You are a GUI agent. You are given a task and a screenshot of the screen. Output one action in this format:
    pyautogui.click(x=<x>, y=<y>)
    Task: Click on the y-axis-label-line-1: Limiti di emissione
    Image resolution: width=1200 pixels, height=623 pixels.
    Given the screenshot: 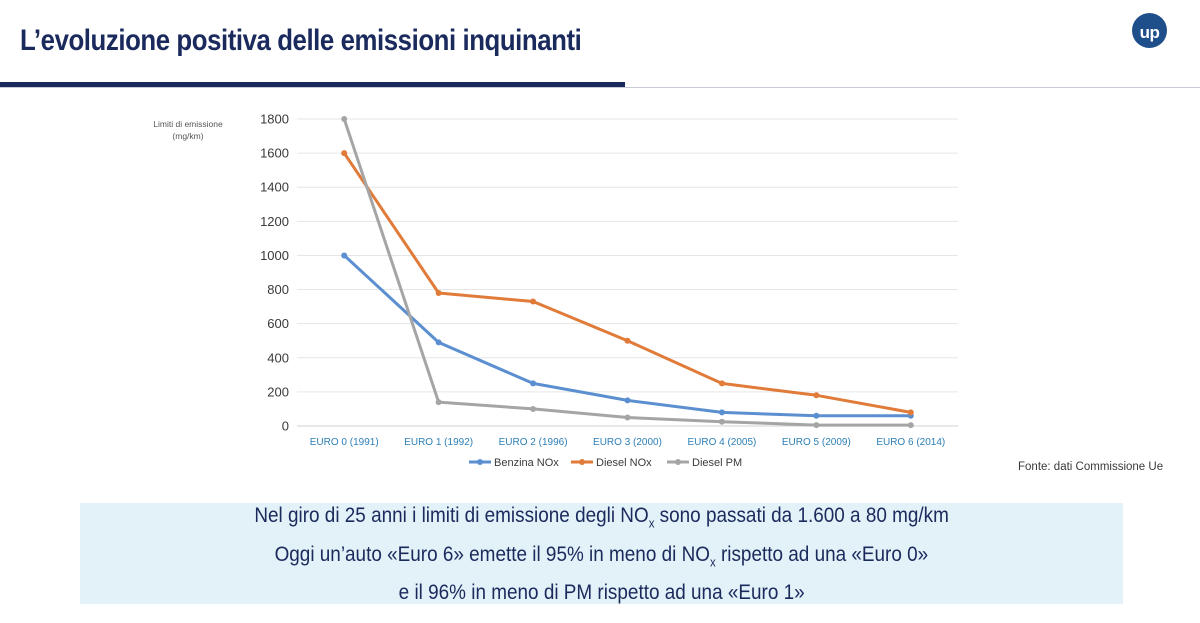 What is the action you would take?
    pyautogui.click(x=188, y=124)
    